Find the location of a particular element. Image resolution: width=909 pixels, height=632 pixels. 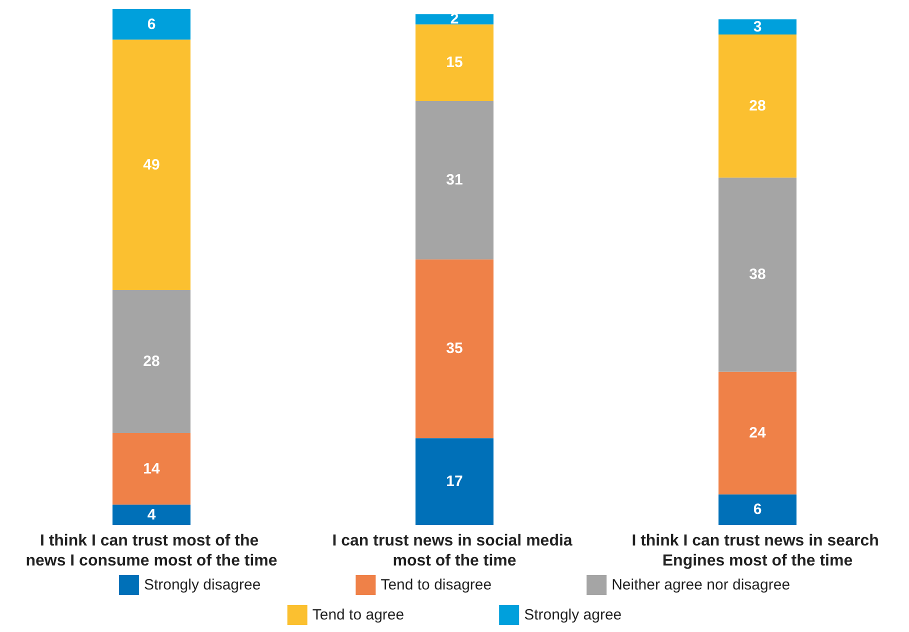

data-label: 31 is located at coordinates (454, 180).